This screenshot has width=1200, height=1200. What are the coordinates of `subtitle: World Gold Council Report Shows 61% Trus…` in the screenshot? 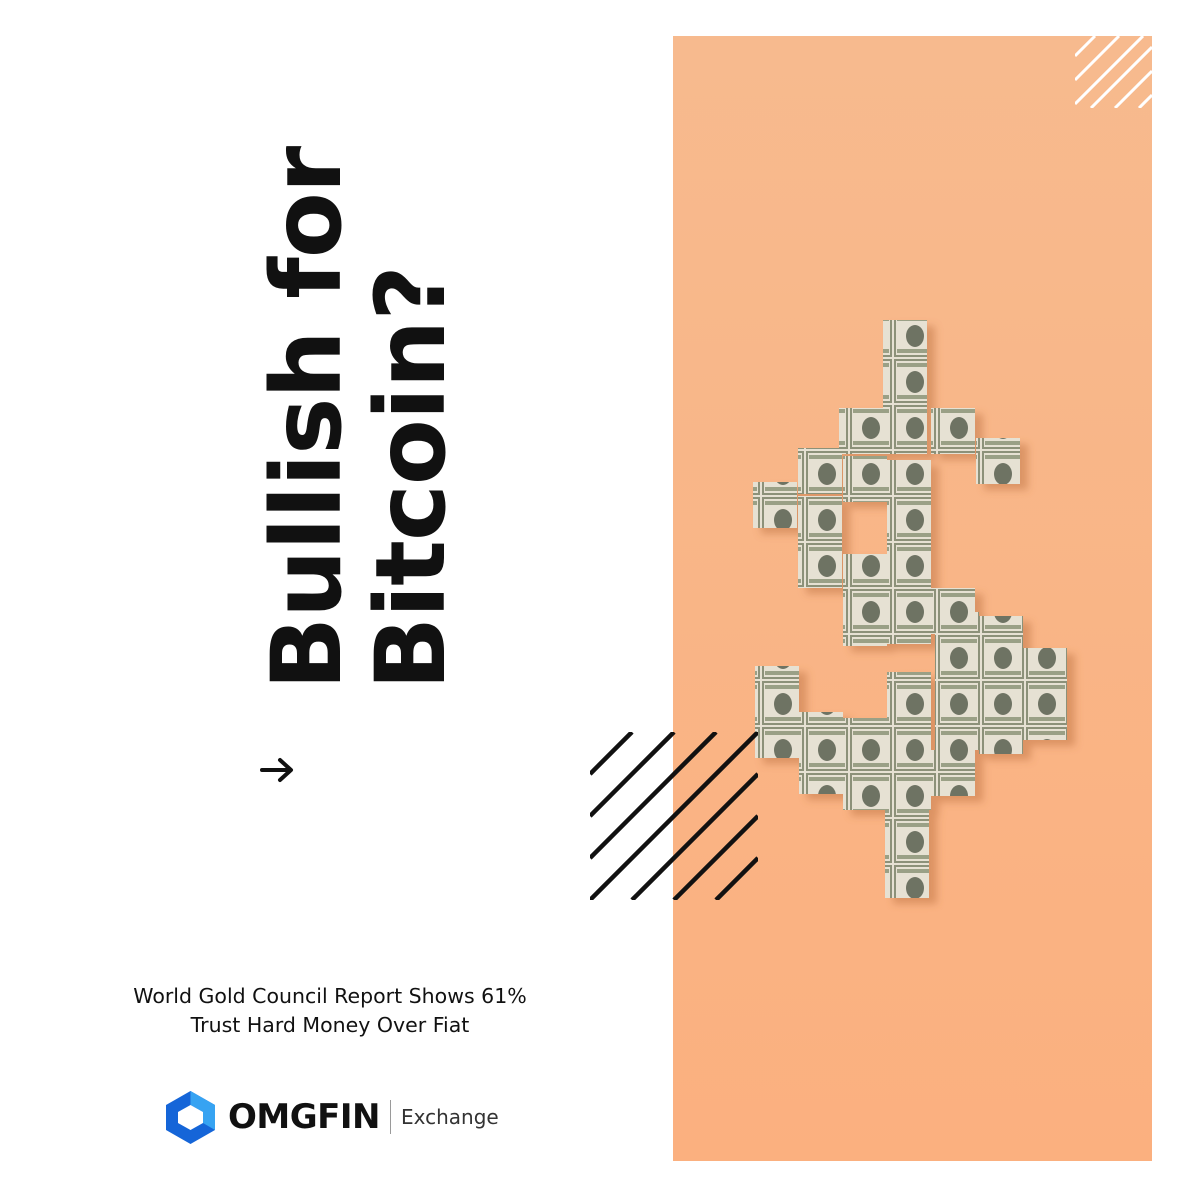 It's located at (330, 1011).